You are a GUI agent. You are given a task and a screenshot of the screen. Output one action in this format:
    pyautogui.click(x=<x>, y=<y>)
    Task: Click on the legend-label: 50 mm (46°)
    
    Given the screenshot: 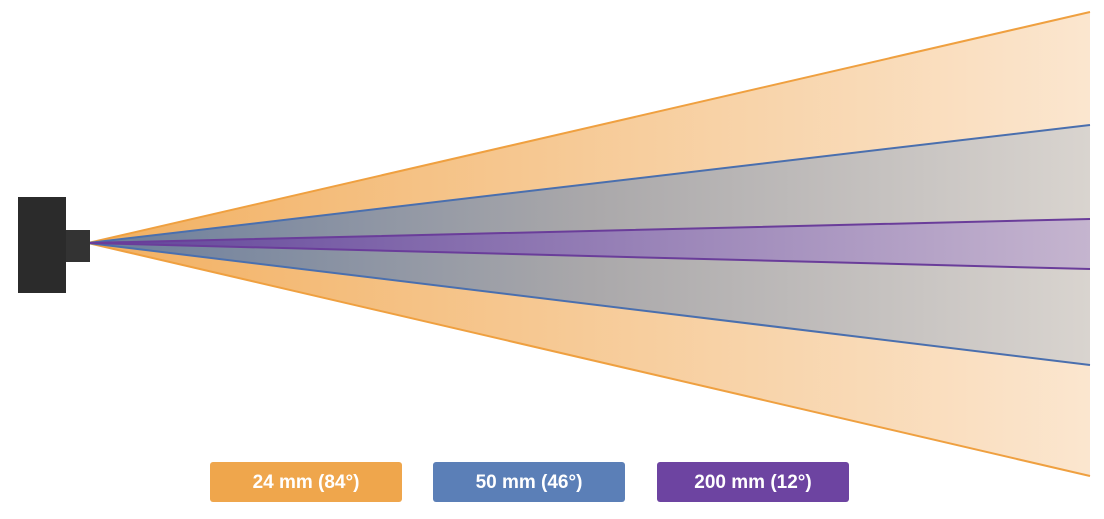 What is the action you would take?
    pyautogui.click(x=529, y=482)
    